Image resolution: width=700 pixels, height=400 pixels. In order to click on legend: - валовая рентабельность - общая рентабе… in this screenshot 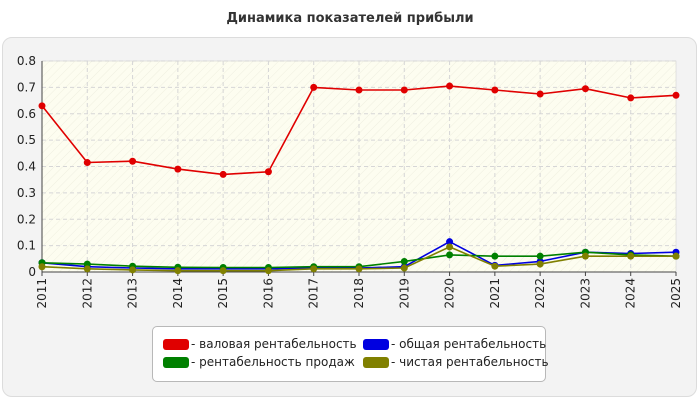, I will do `click(350, 354)`.